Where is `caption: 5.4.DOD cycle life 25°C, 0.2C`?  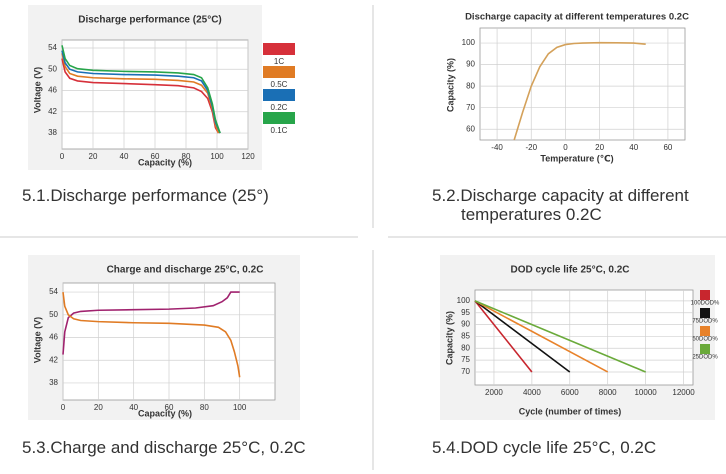 caption: 5.4.DOD cycle life 25°C, 0.2C is located at coordinates (544, 447).